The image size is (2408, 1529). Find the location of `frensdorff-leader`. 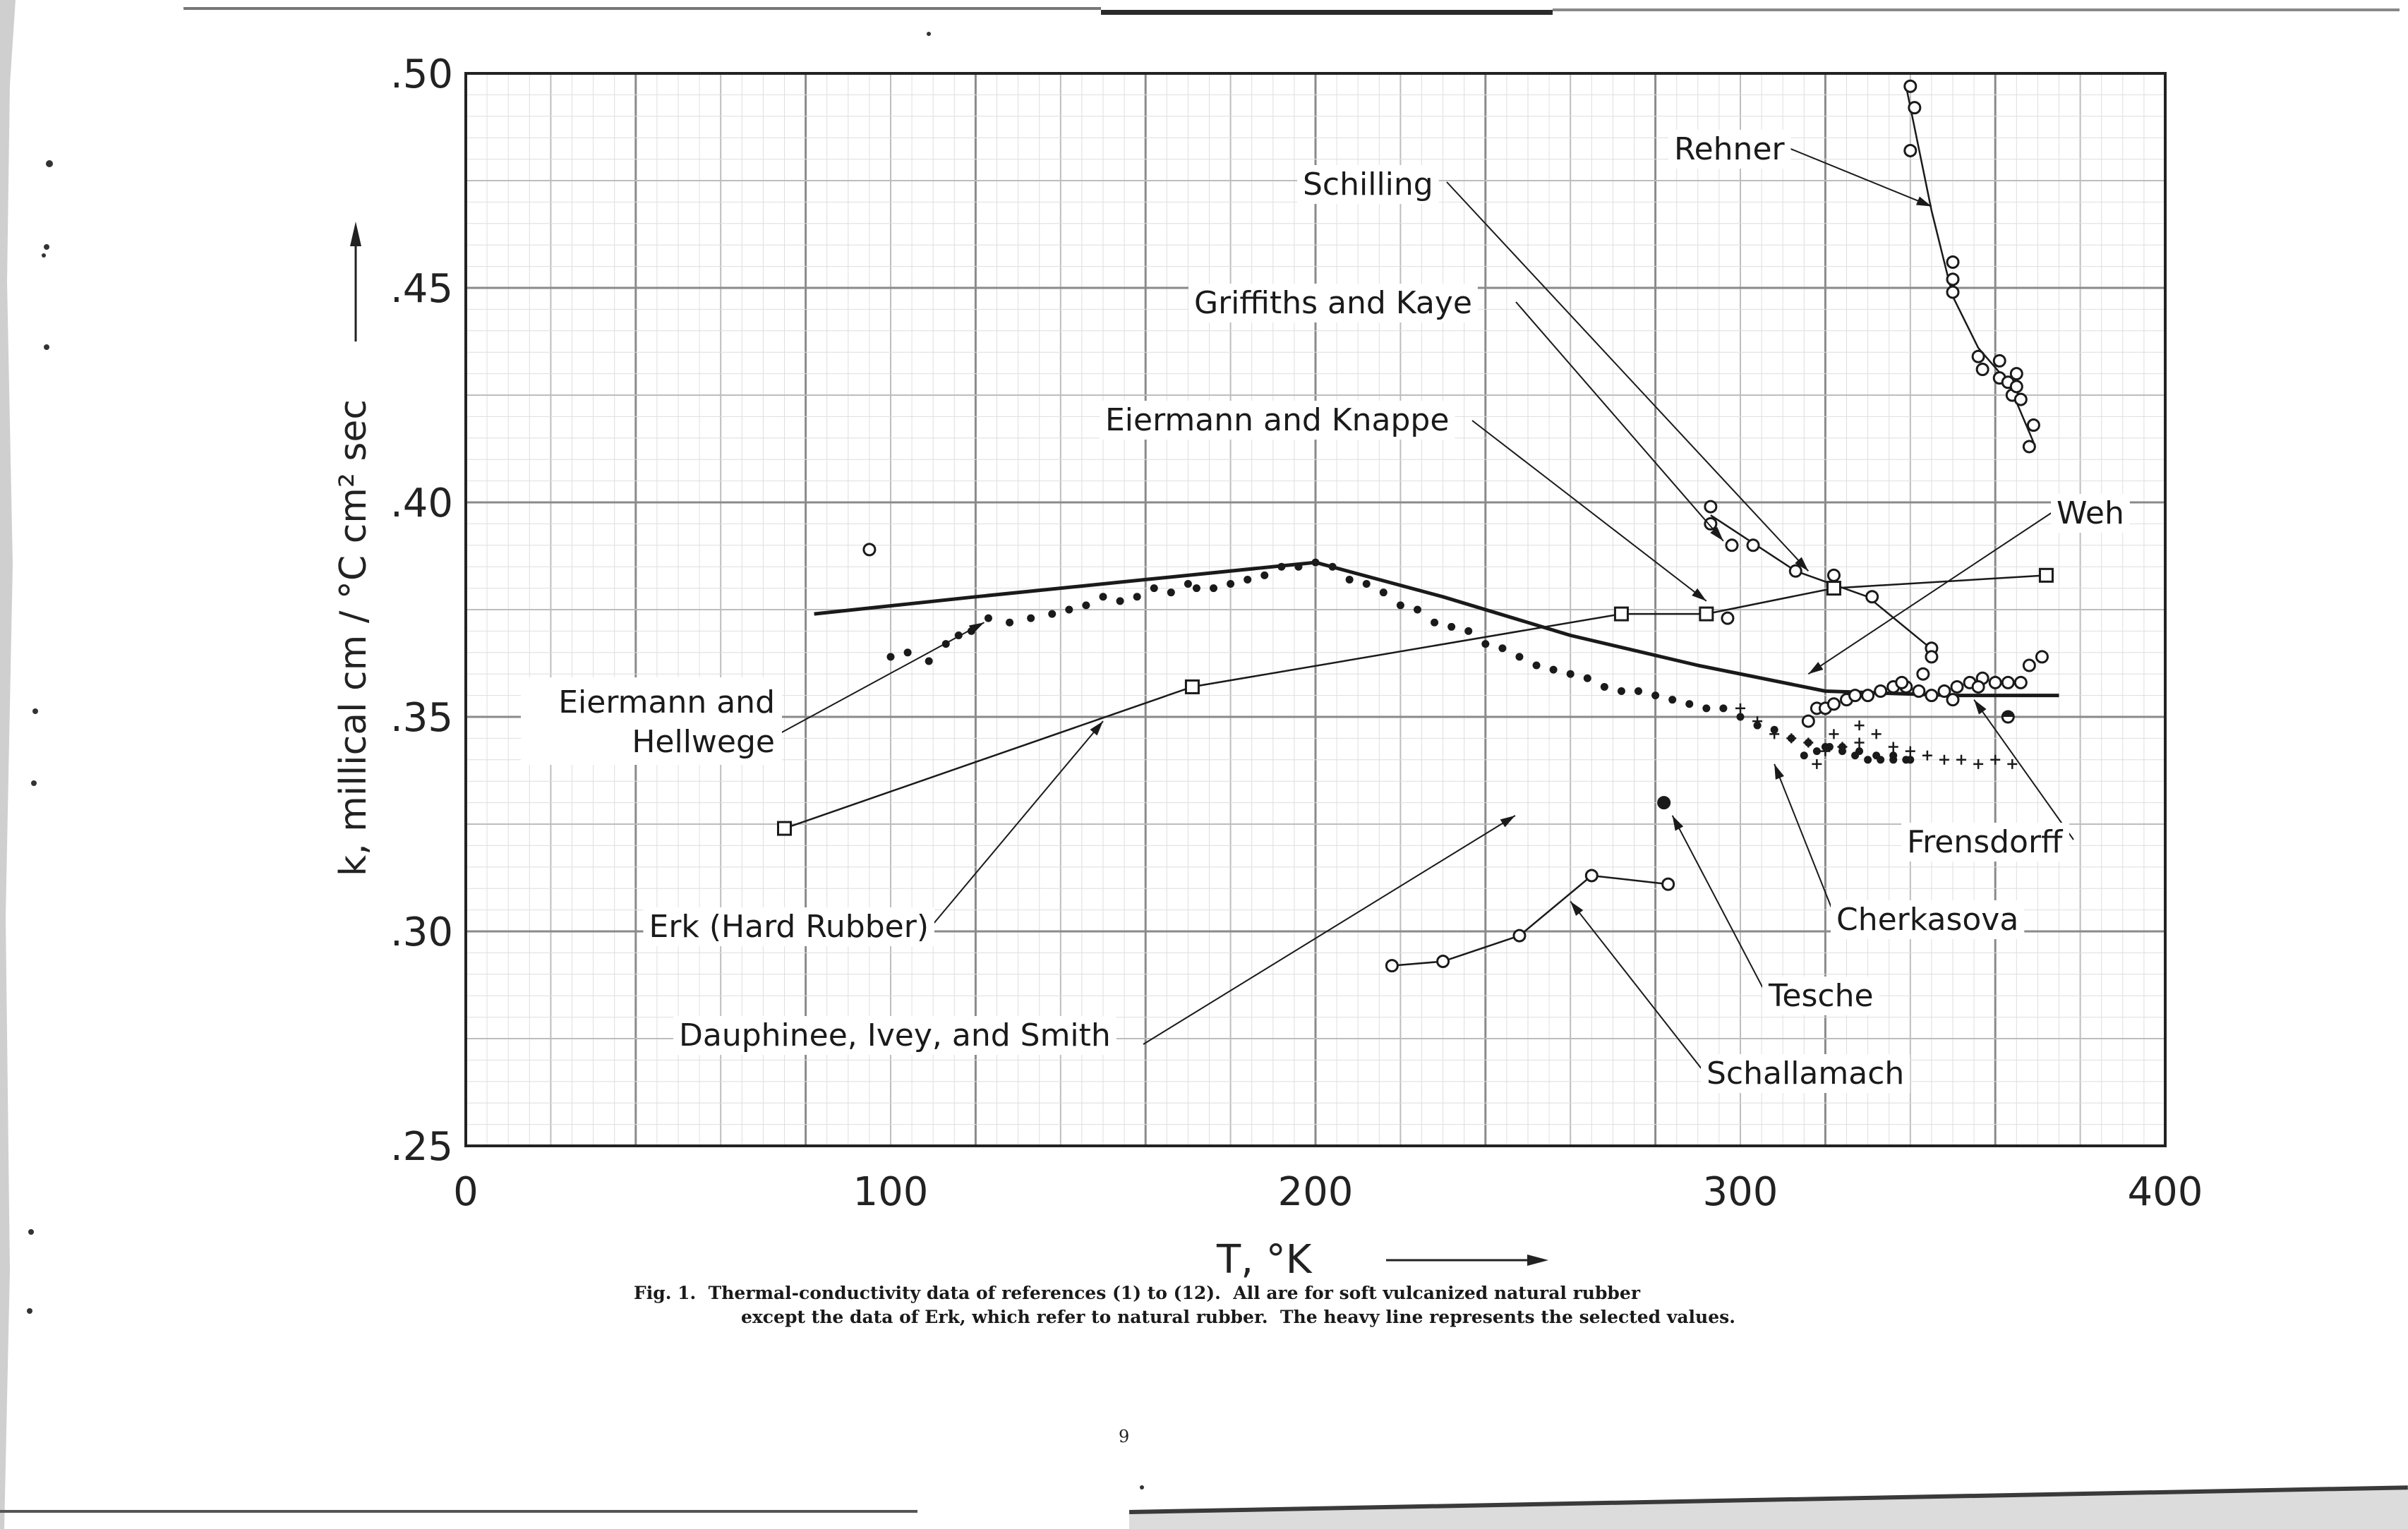

frensdorff-leader is located at coordinates (2023, 770).